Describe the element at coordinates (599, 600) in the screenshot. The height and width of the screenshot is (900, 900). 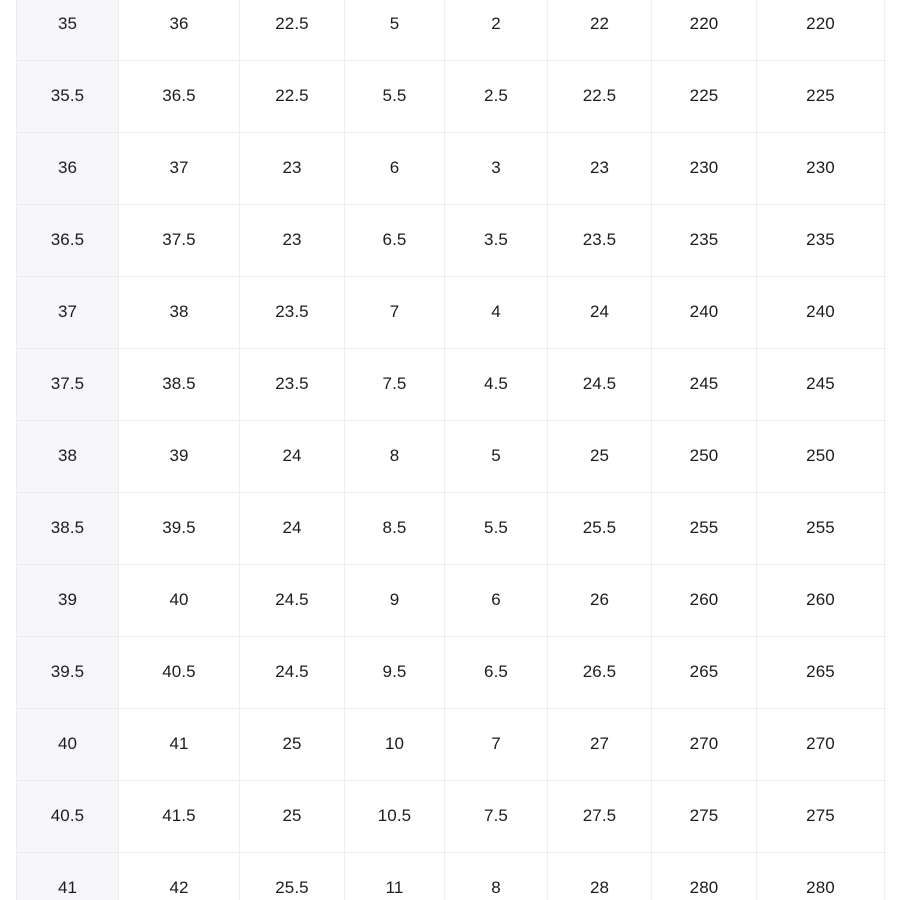
I see `size-cell: 26` at that location.